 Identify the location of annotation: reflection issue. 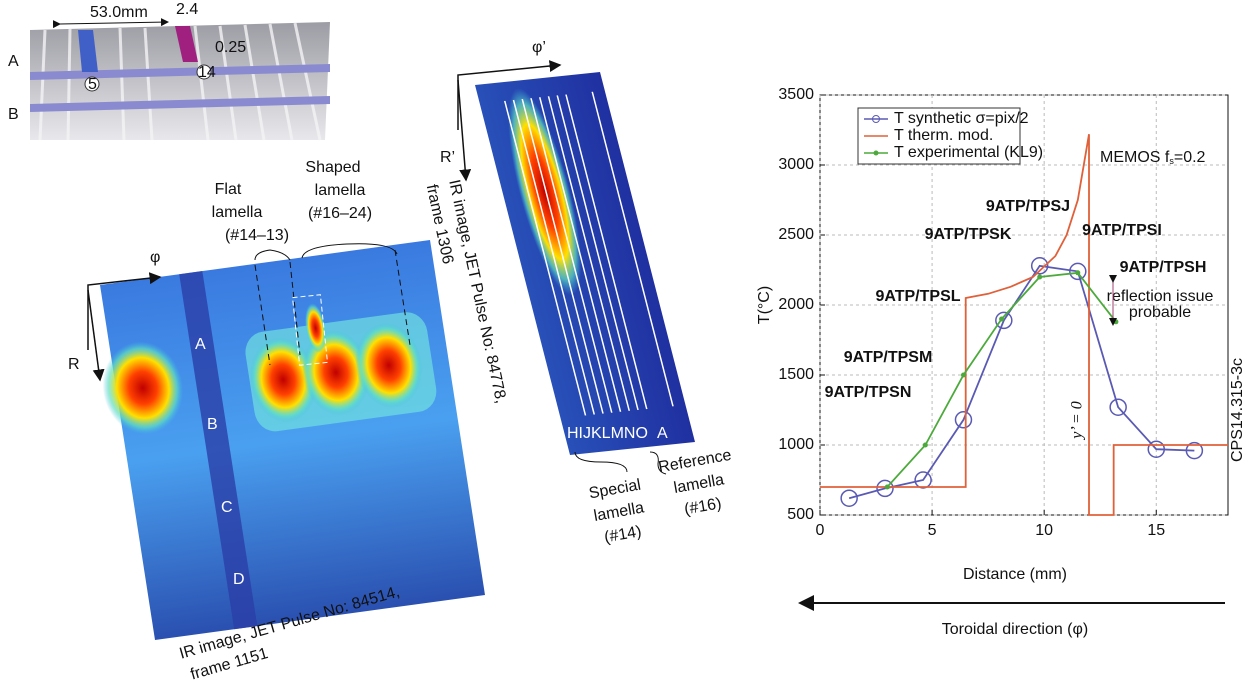
(1160, 296).